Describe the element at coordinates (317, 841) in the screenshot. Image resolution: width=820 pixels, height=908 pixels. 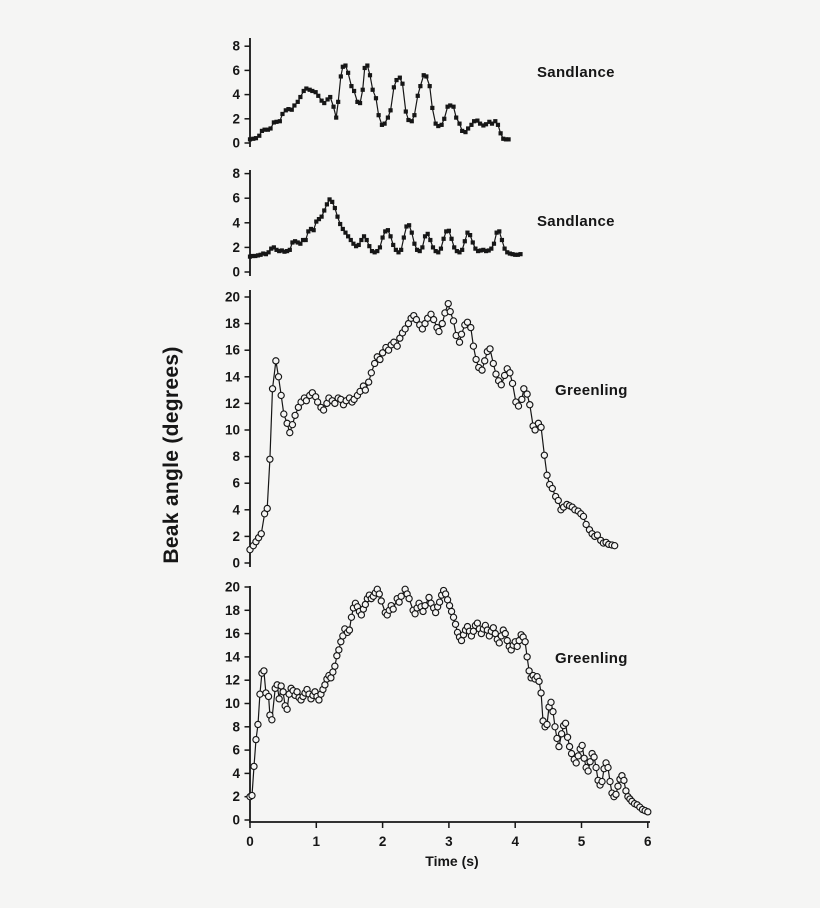
I see `x-tick-label: 1` at that location.